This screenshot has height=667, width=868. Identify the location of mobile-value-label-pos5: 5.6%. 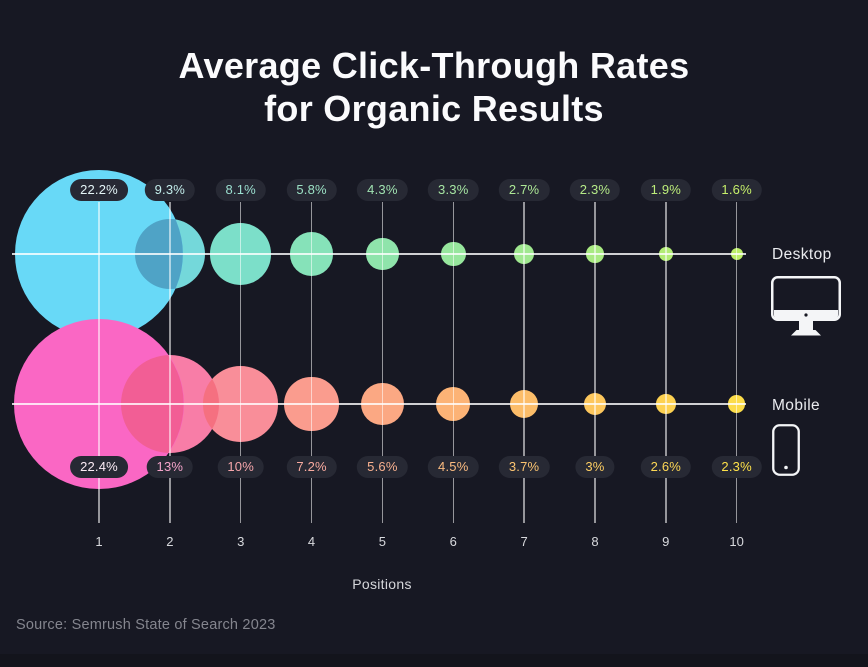
(382, 467).